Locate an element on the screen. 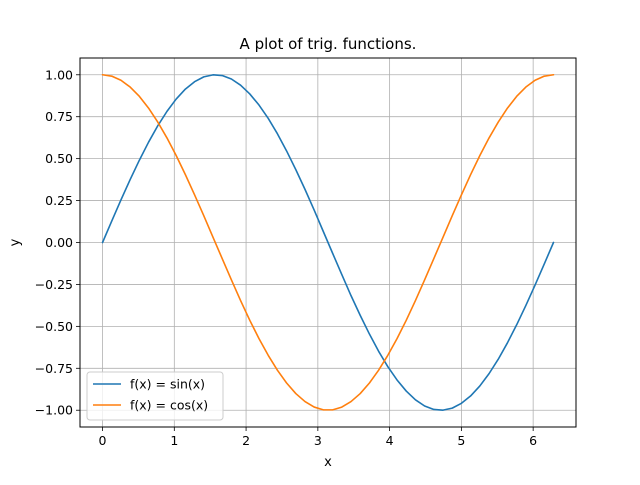 The width and height of the screenshot is (640, 485). x-axis-label: x is located at coordinates (328, 462).